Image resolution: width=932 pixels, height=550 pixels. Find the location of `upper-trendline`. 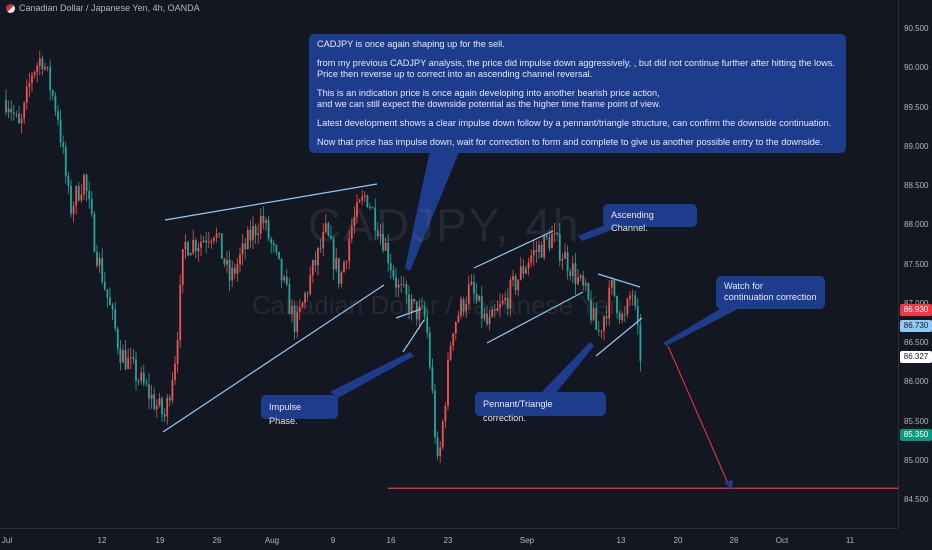

upper-trendline is located at coordinates (271, 202).